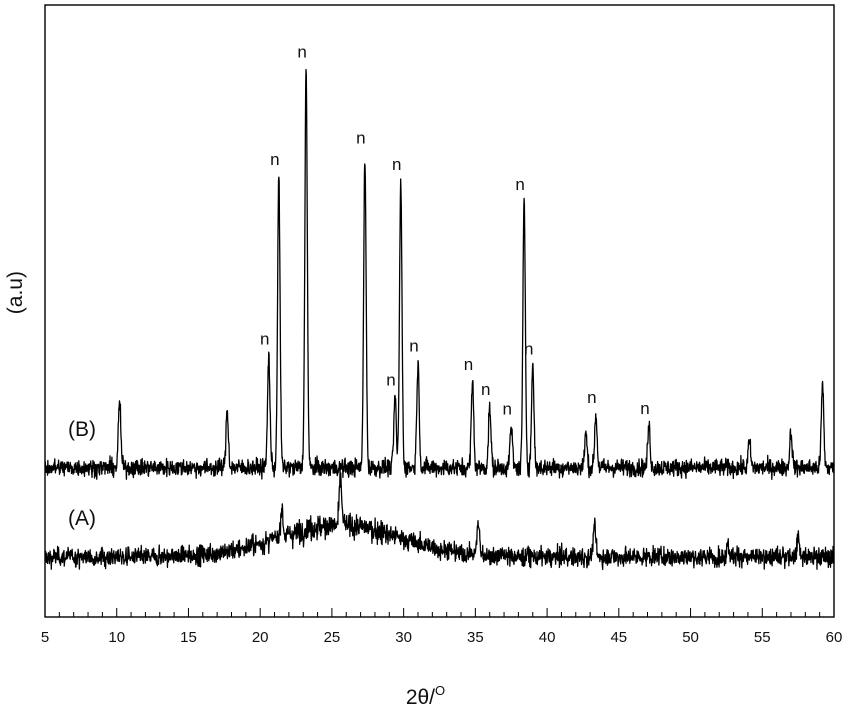  Describe the element at coordinates (475, 637) in the screenshot. I see `x-tick-label: 35` at that location.